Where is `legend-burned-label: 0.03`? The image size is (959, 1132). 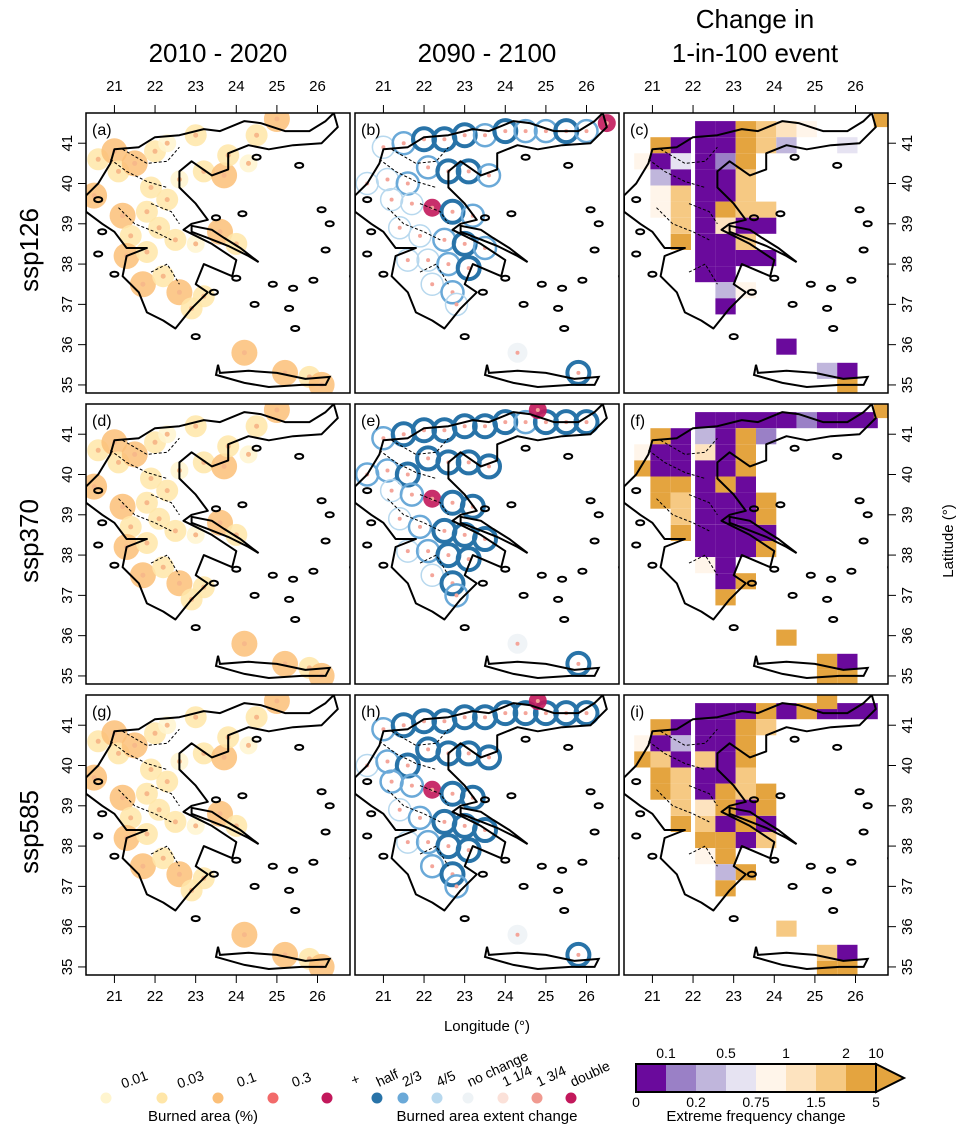 legend-burned-label: 0.03 is located at coordinates (190, 1079).